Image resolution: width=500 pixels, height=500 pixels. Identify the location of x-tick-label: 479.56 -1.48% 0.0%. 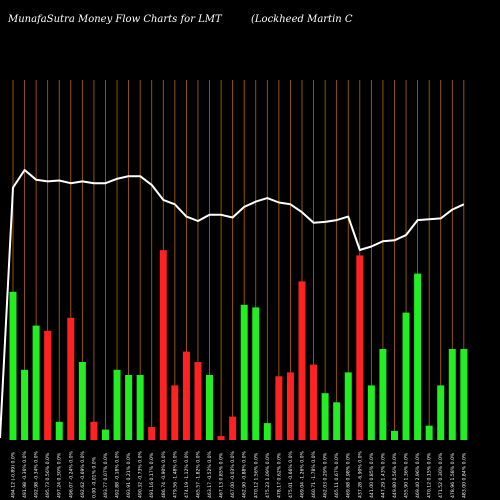
(175, 474).